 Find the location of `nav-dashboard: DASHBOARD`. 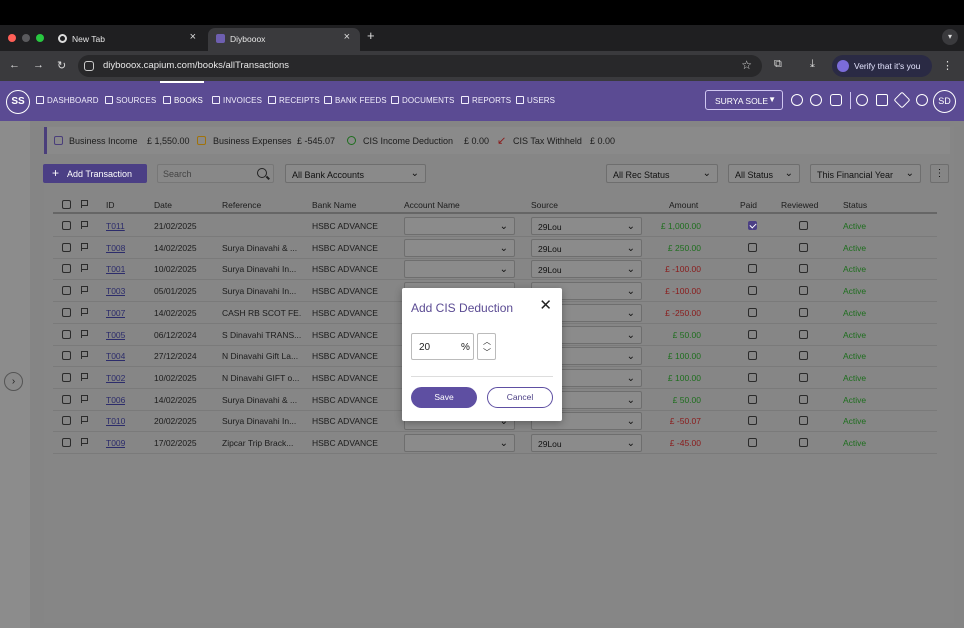

nav-dashboard: DASHBOARD is located at coordinates (67, 100).